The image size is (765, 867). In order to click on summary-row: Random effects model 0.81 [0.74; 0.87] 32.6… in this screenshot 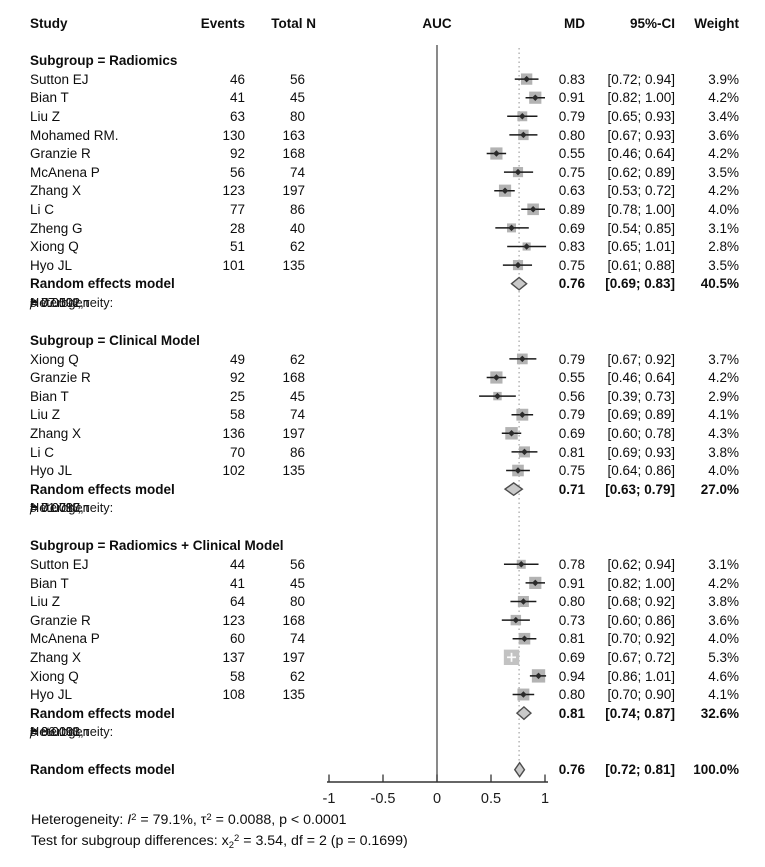, I will do `click(382, 713)`.